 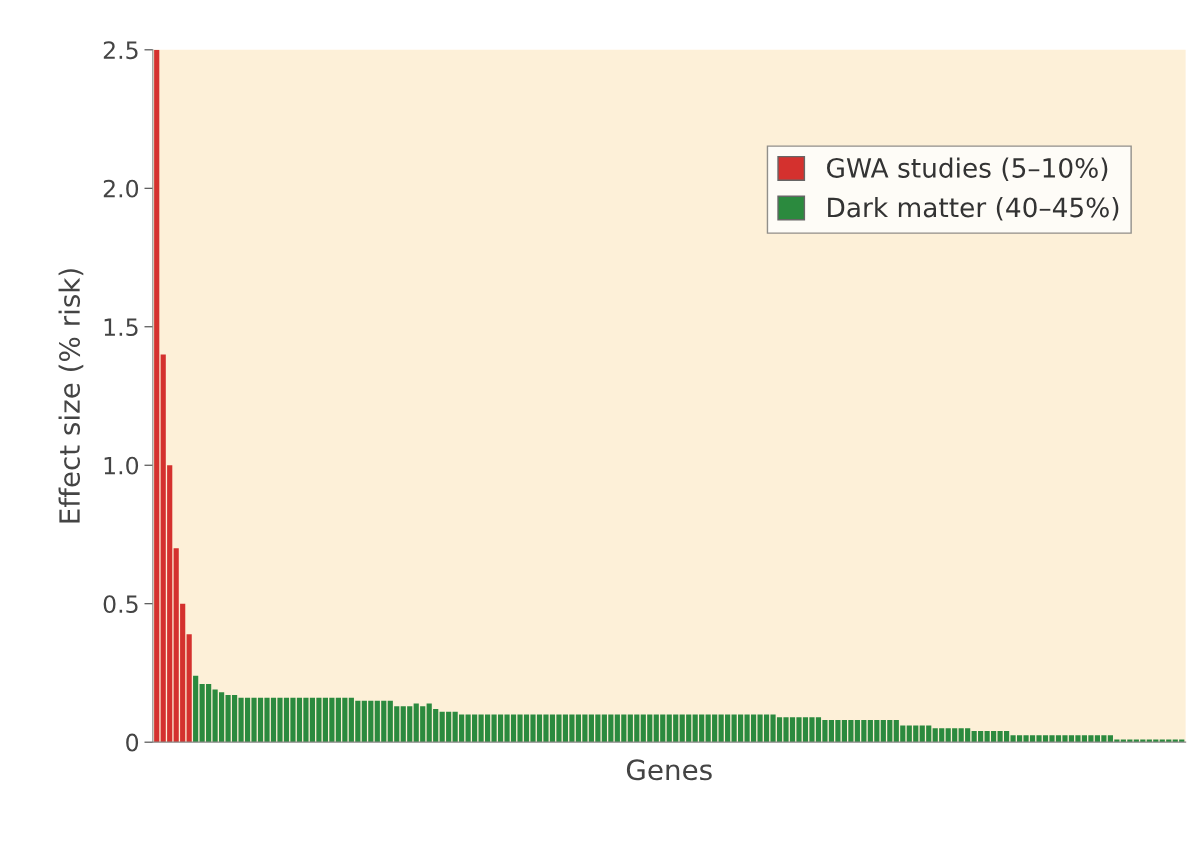 What do you see at coordinates (132, 742) in the screenshot?
I see `y-tick-label: 0` at bounding box center [132, 742].